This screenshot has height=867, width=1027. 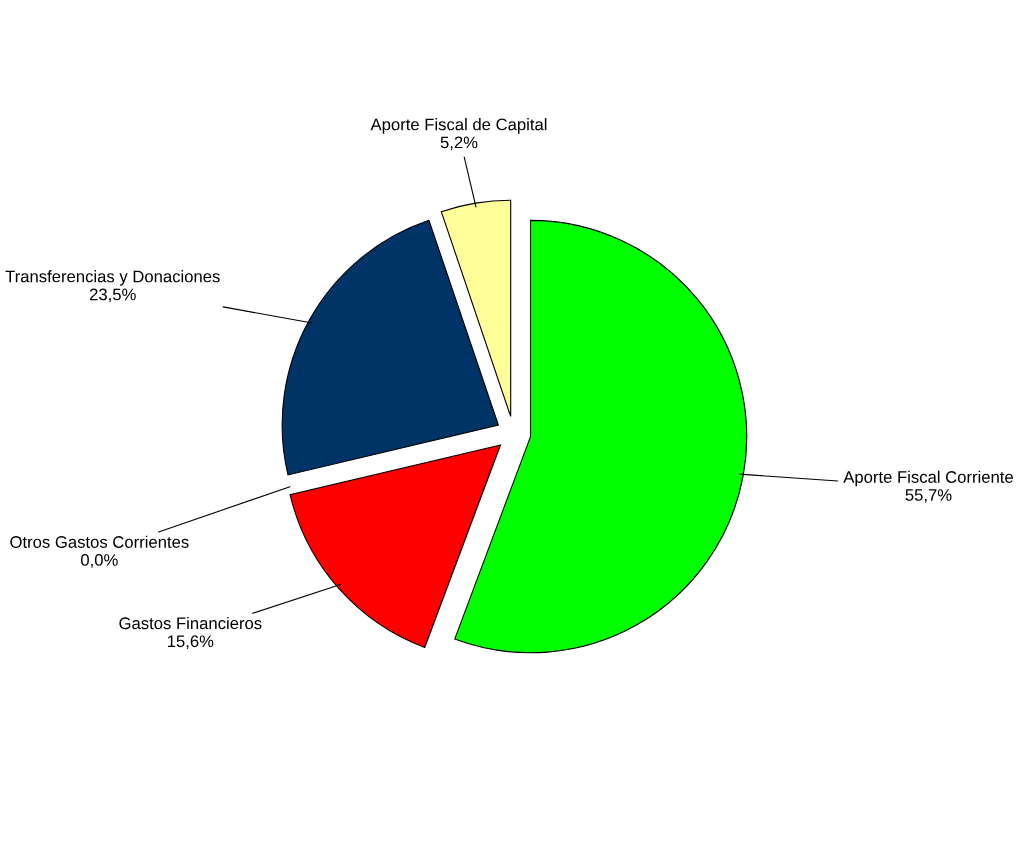 I want to click on slice-label: Gastos Financieros, so click(x=190, y=623).